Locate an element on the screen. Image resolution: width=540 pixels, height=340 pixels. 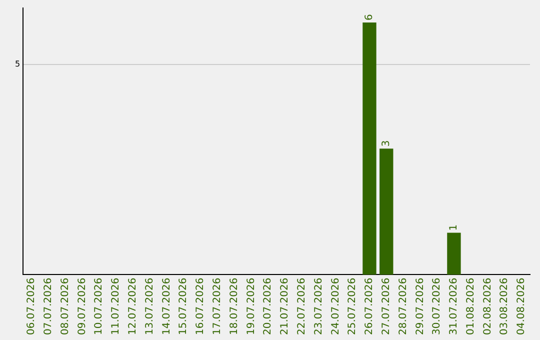
data-label: 6 is located at coordinates (370, 17).